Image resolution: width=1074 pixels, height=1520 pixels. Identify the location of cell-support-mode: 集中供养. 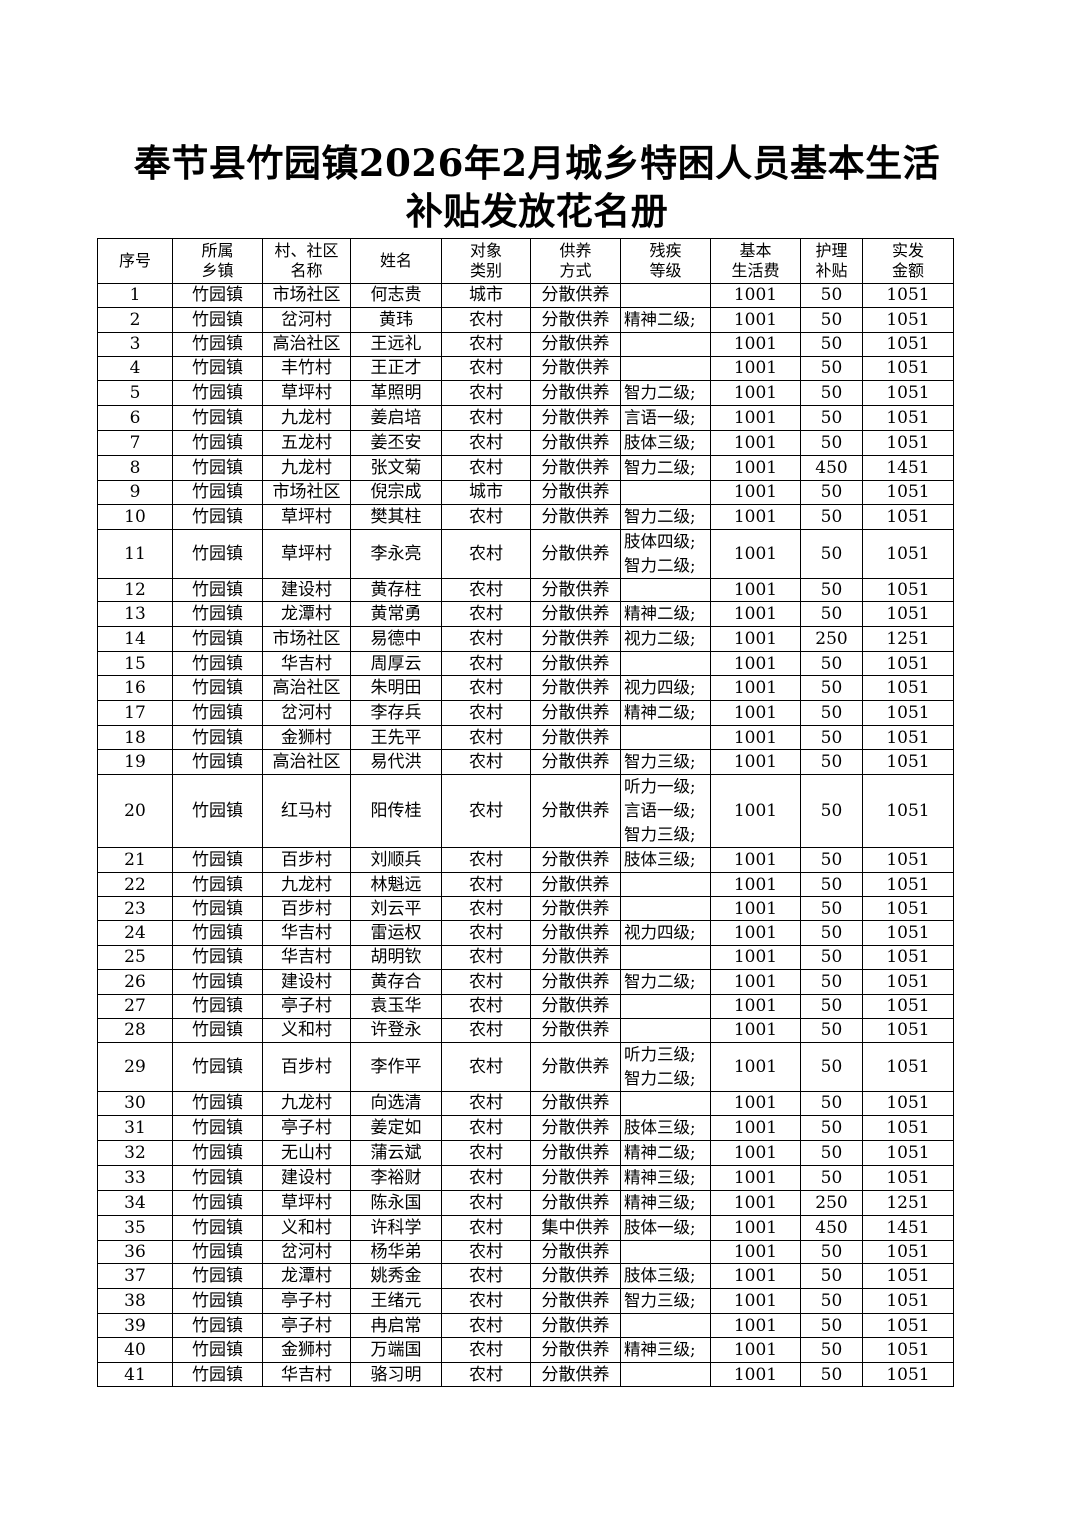
(575, 1227).